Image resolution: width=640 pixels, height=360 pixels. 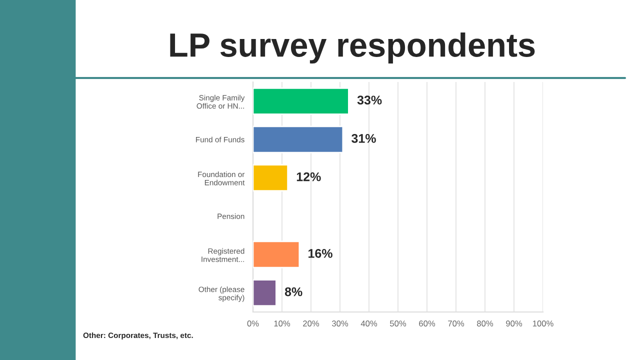 I want to click on data-label: 33%, so click(x=369, y=100).